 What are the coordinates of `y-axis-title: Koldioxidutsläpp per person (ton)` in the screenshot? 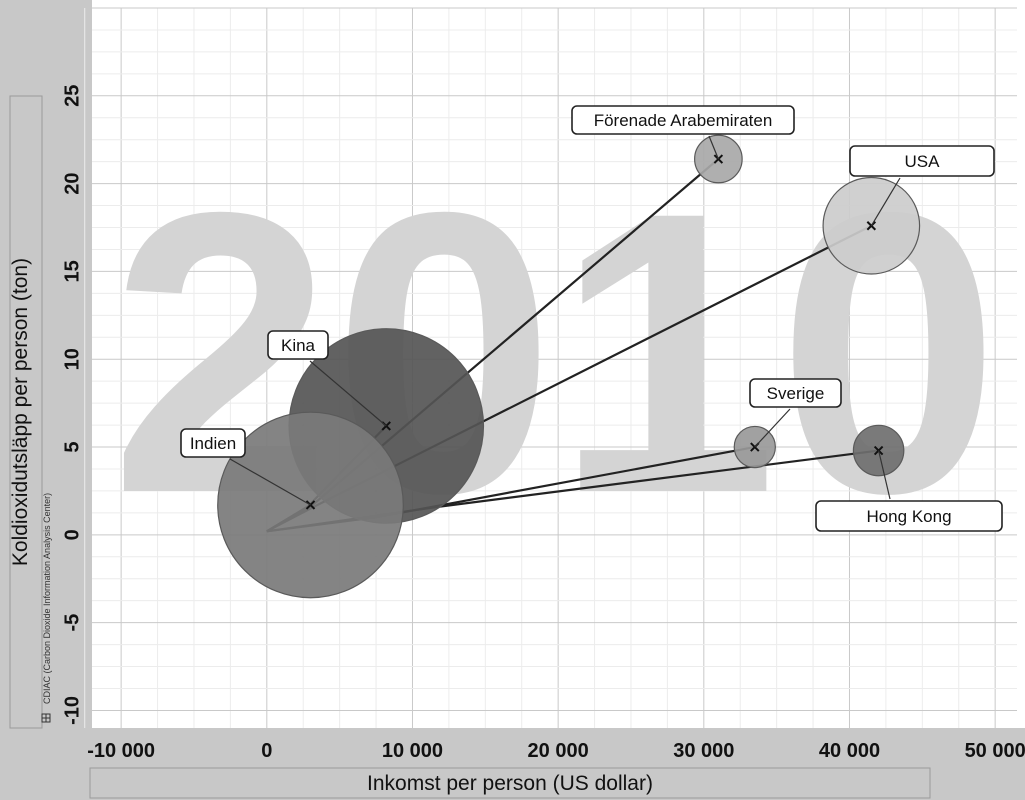 It's located at (20, 412).